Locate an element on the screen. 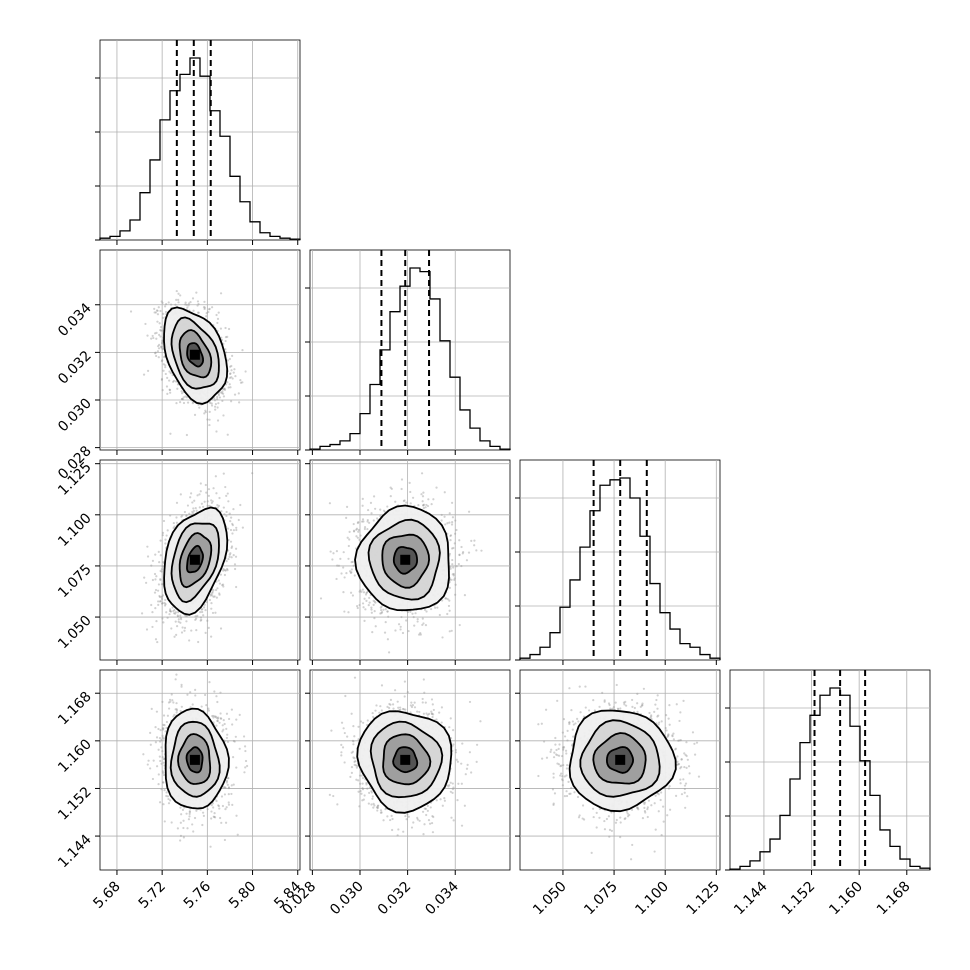  y-tick-label-param2: 1.075 is located at coordinates (75, 581).